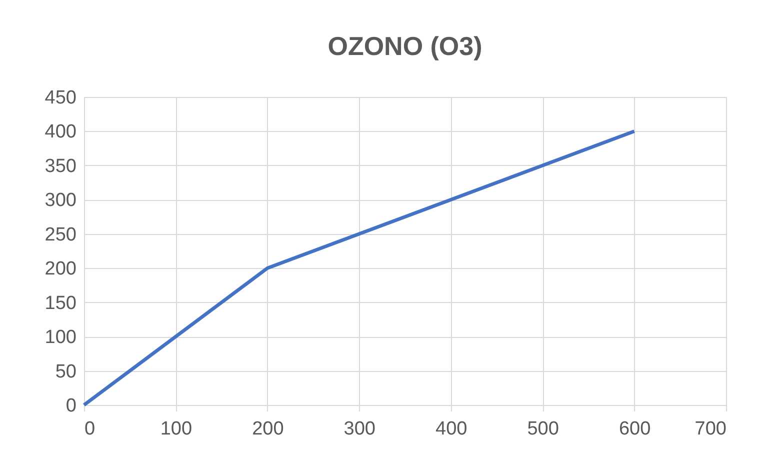  What do you see at coordinates (405, 46) in the screenshot?
I see `chart-title: OZONO (O3)` at bounding box center [405, 46].